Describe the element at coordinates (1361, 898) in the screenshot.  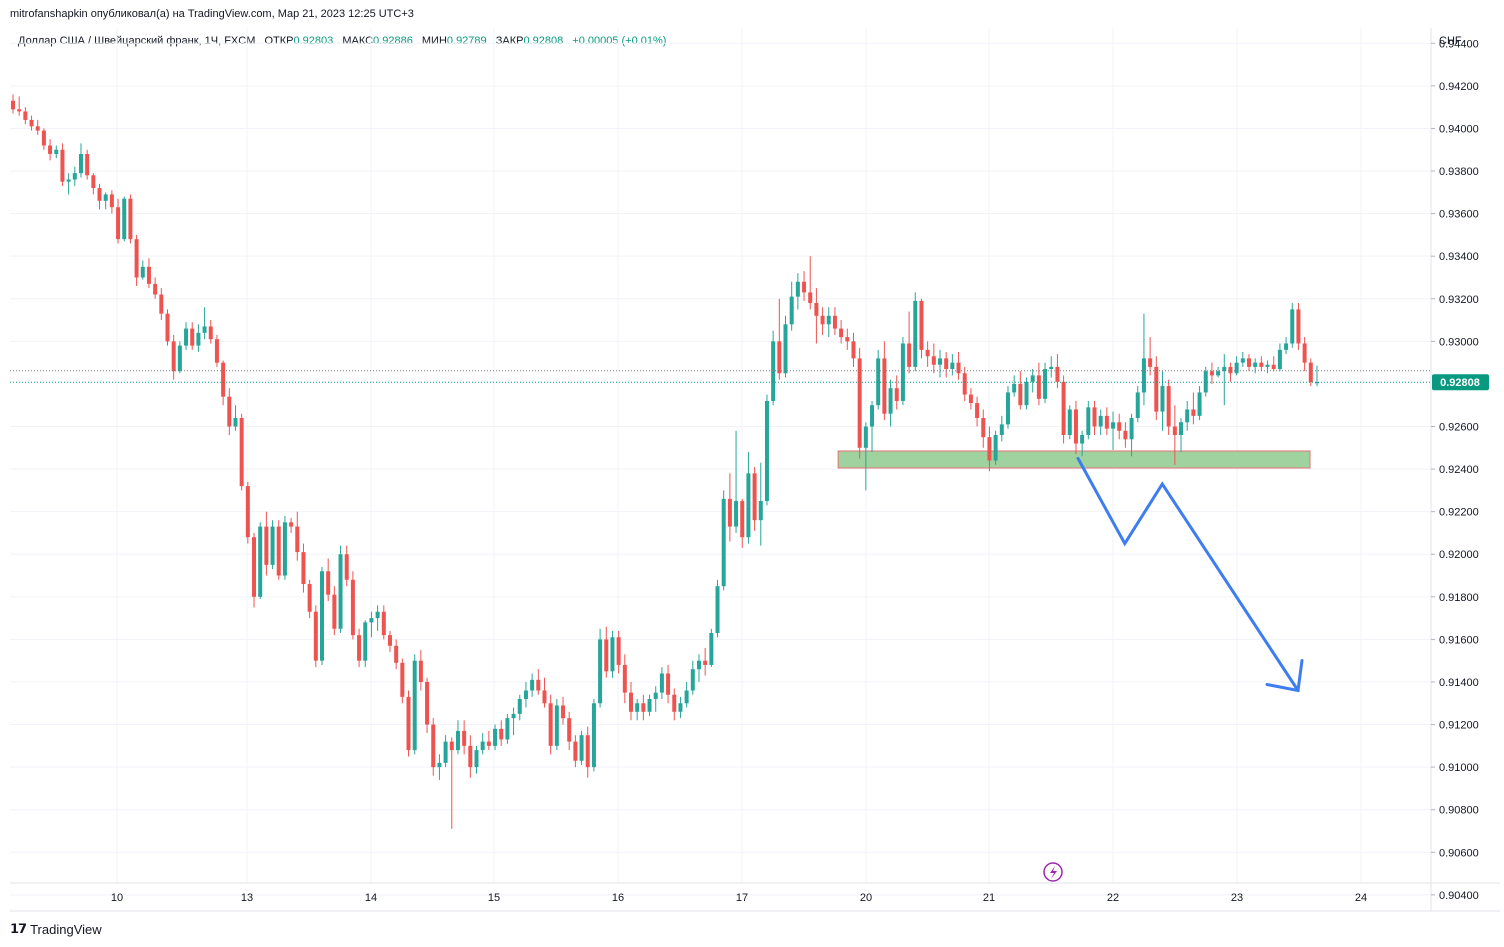
I see `x-tick-label: 24` at that location.